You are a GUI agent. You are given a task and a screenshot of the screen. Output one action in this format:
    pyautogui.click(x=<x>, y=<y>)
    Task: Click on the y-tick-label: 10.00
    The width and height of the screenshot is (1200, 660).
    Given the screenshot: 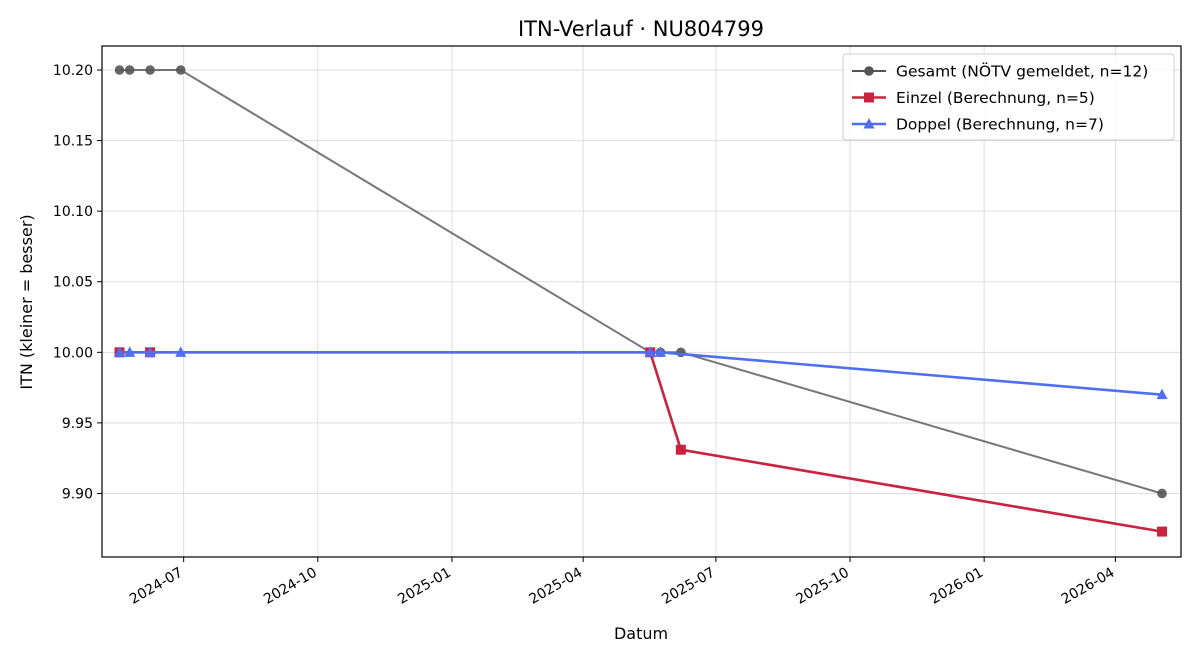 What is the action you would take?
    pyautogui.click(x=73, y=353)
    